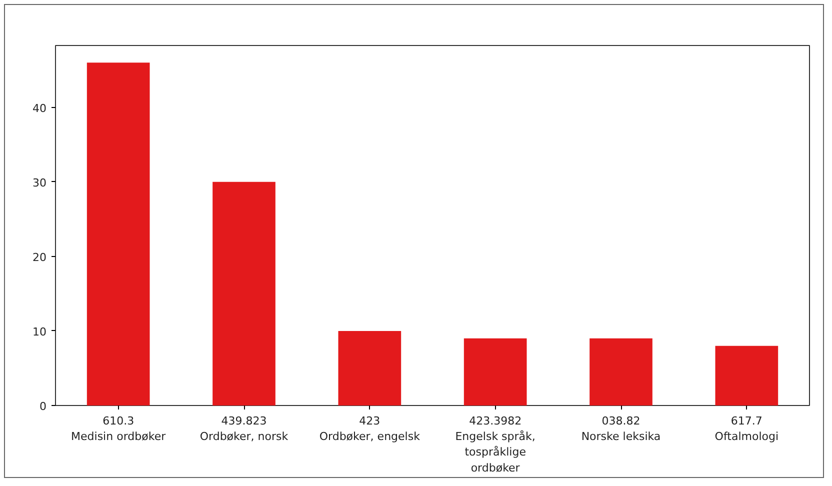 The image size is (832, 486). Describe the element at coordinates (118, 429) in the screenshot. I see `x-tick-label: 610.3 Medisin ordbøker` at that location.